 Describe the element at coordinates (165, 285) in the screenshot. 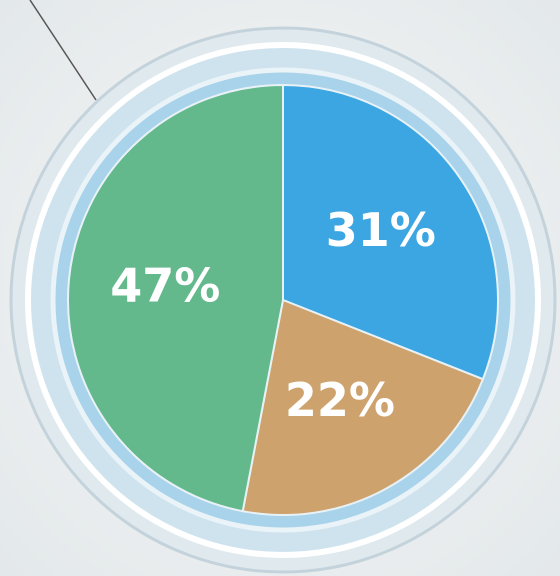

I see `value-label: 47%` at that location.